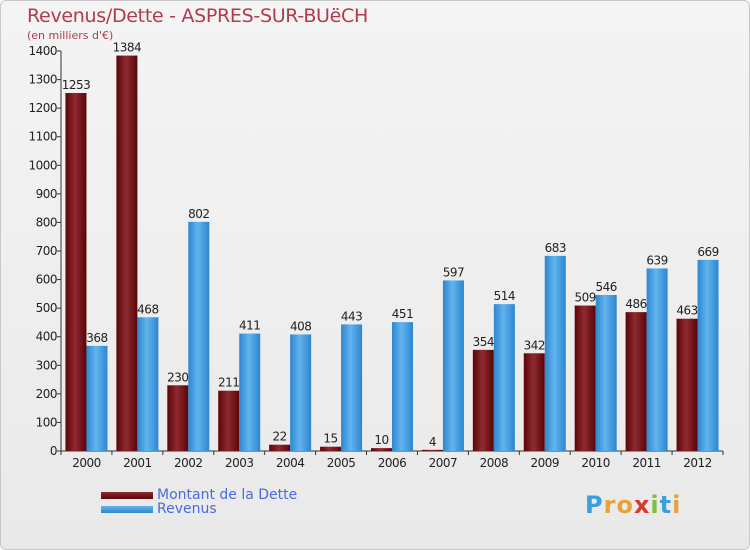 This screenshot has width=750, height=550. Describe the element at coordinates (635, 304) in the screenshot. I see `data-label-dette: 486` at that location.